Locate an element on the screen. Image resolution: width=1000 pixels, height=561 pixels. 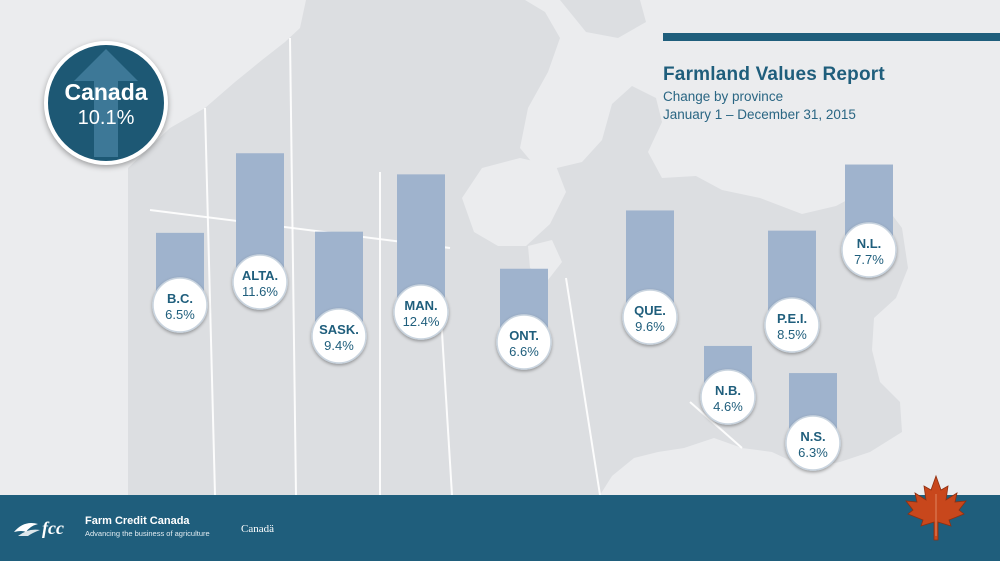
province-group: P.E.I.8.5% is located at coordinates (792, 291).